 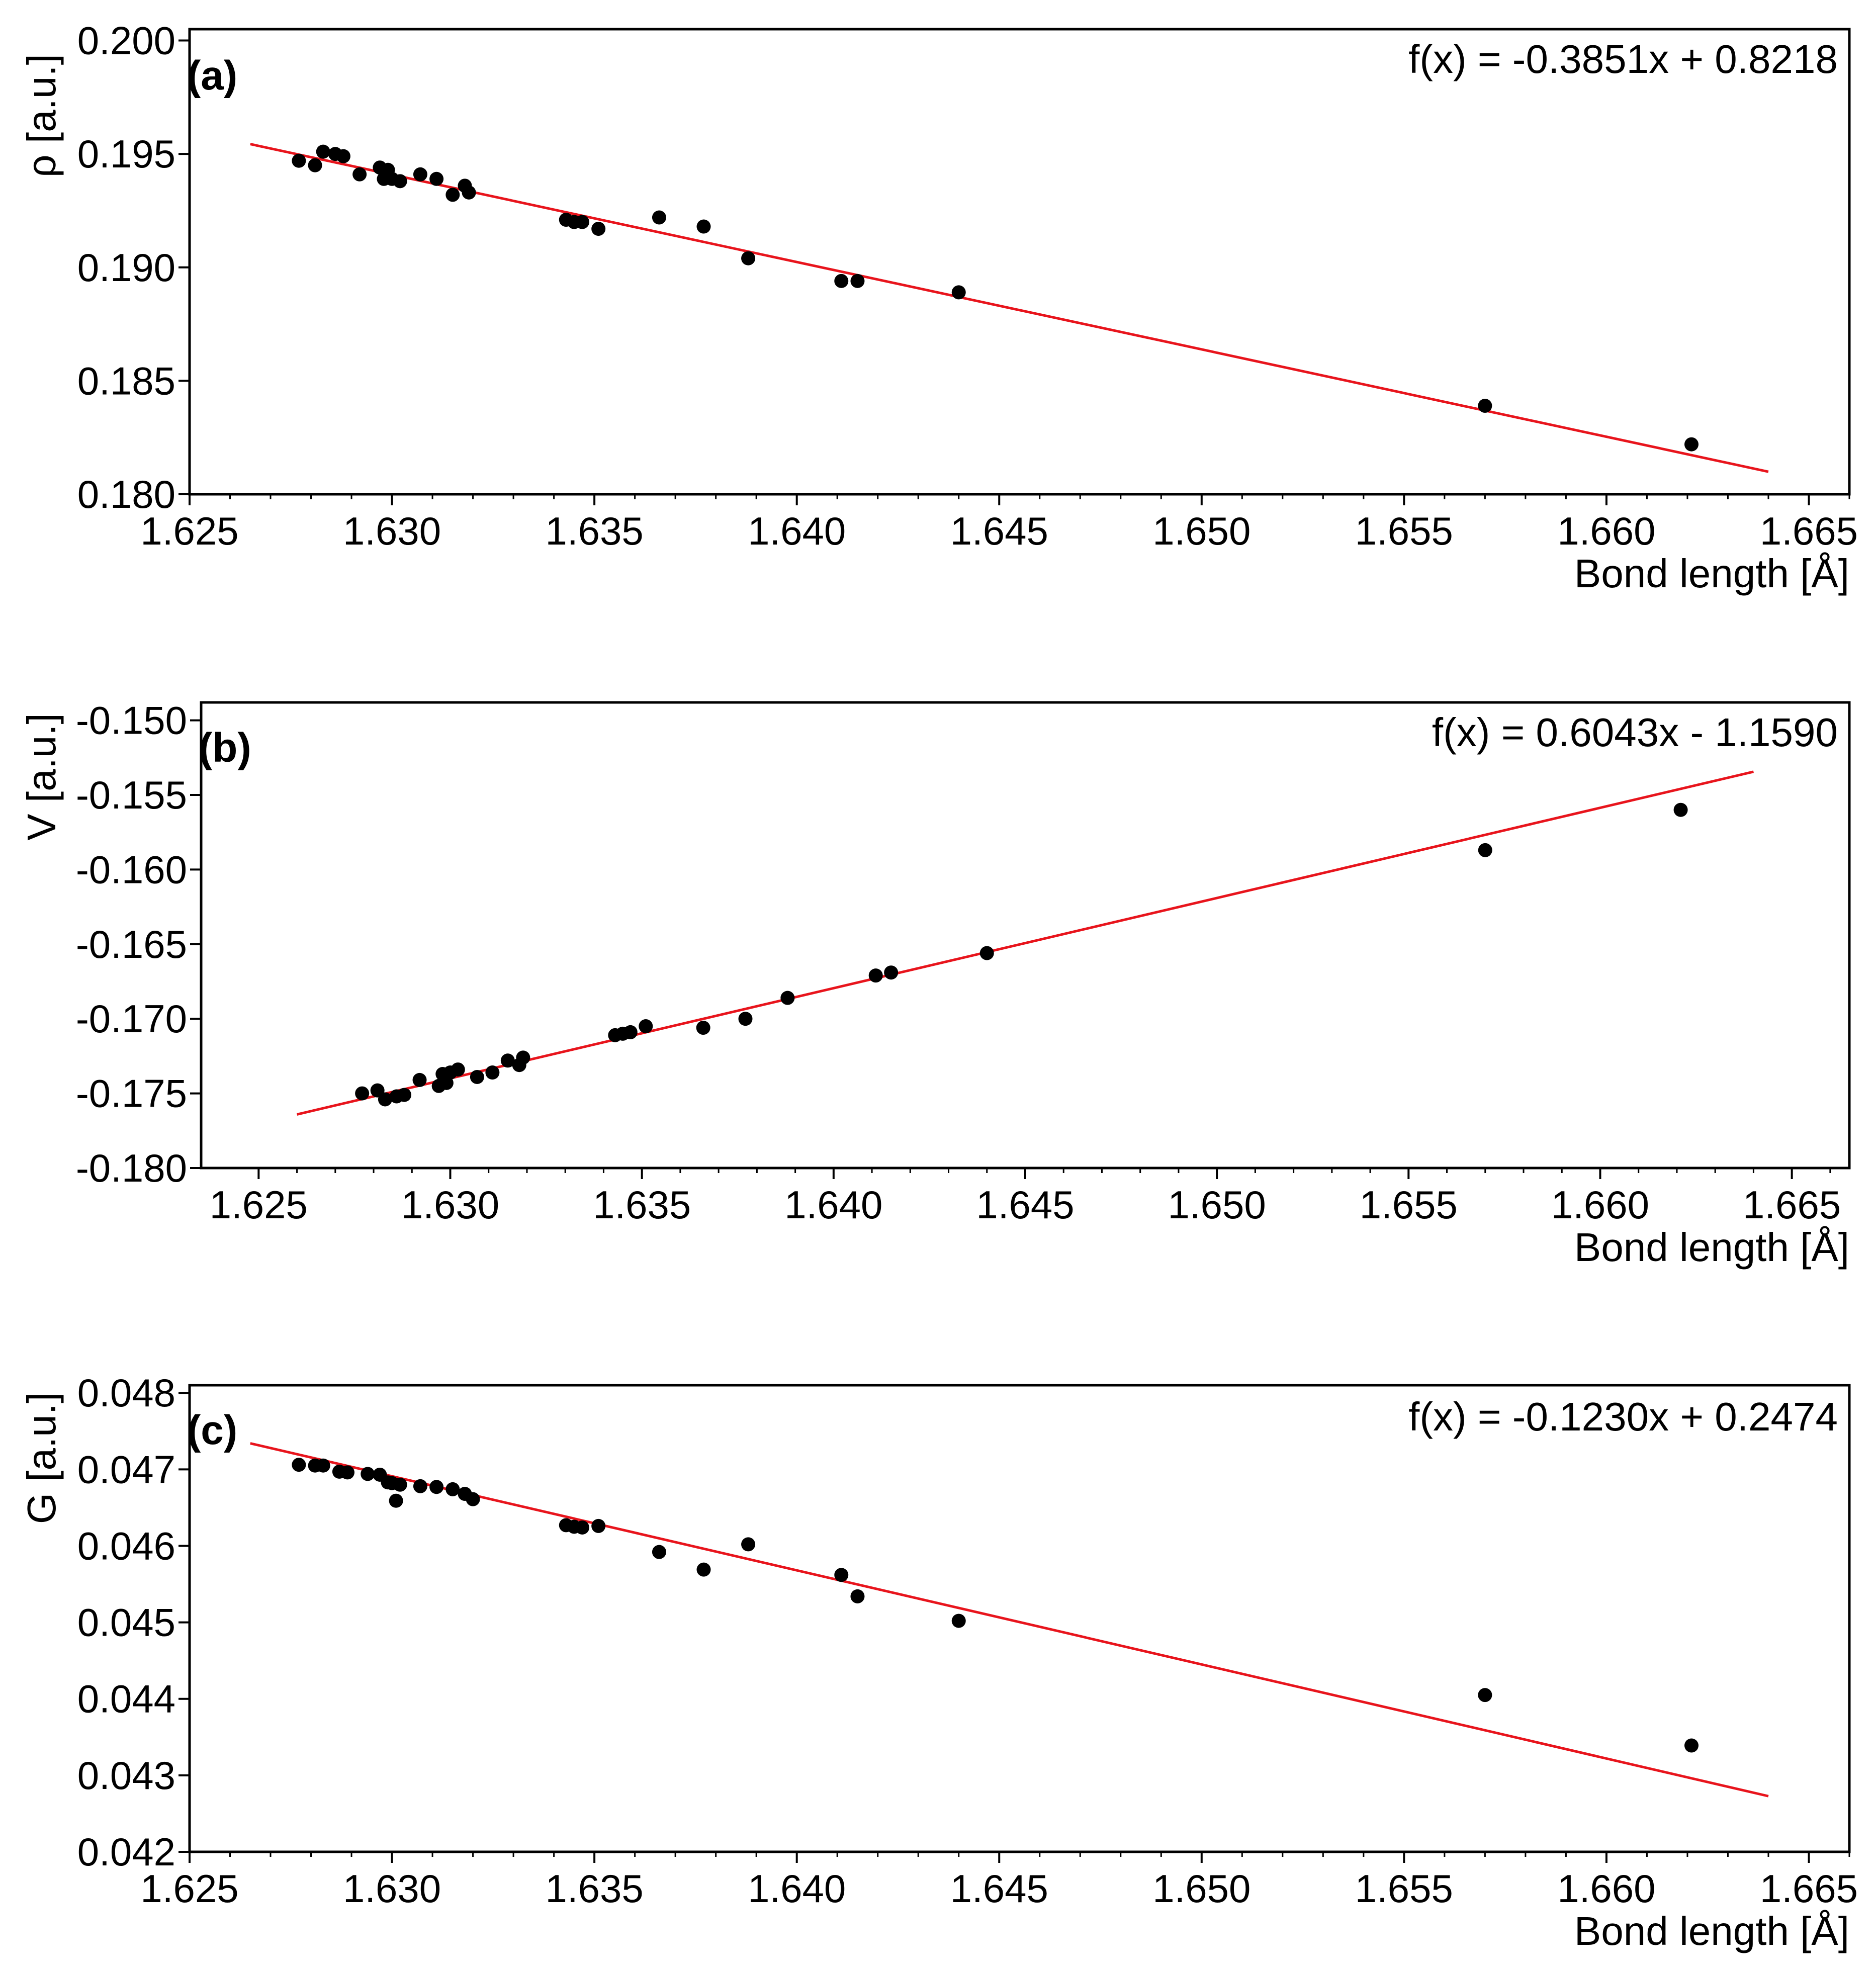 I want to click on panel-c-y-tick-label: 0.047, so click(x=126, y=1469).